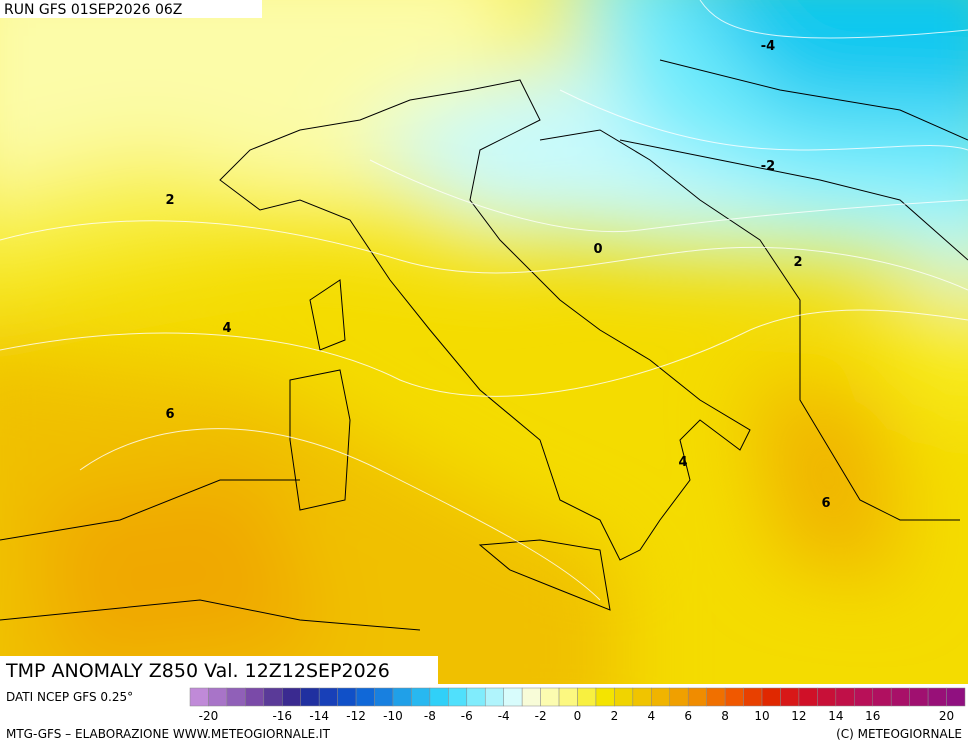  I want to click on colorbar-tick-label: 16, so click(872, 716).